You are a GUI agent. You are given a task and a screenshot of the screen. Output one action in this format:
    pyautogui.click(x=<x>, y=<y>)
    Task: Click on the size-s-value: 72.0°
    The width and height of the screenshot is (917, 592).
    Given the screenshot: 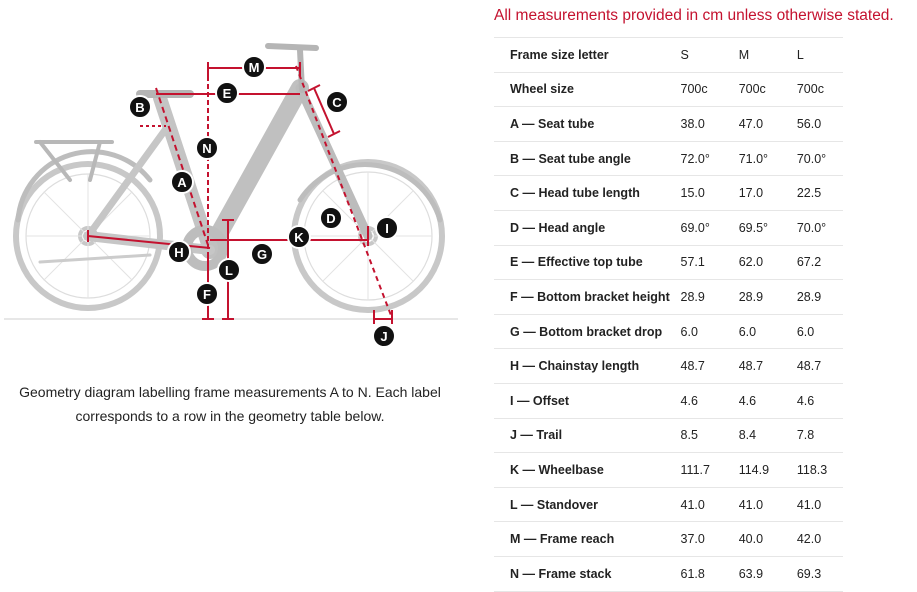 What is the action you would take?
    pyautogui.click(x=709, y=159)
    